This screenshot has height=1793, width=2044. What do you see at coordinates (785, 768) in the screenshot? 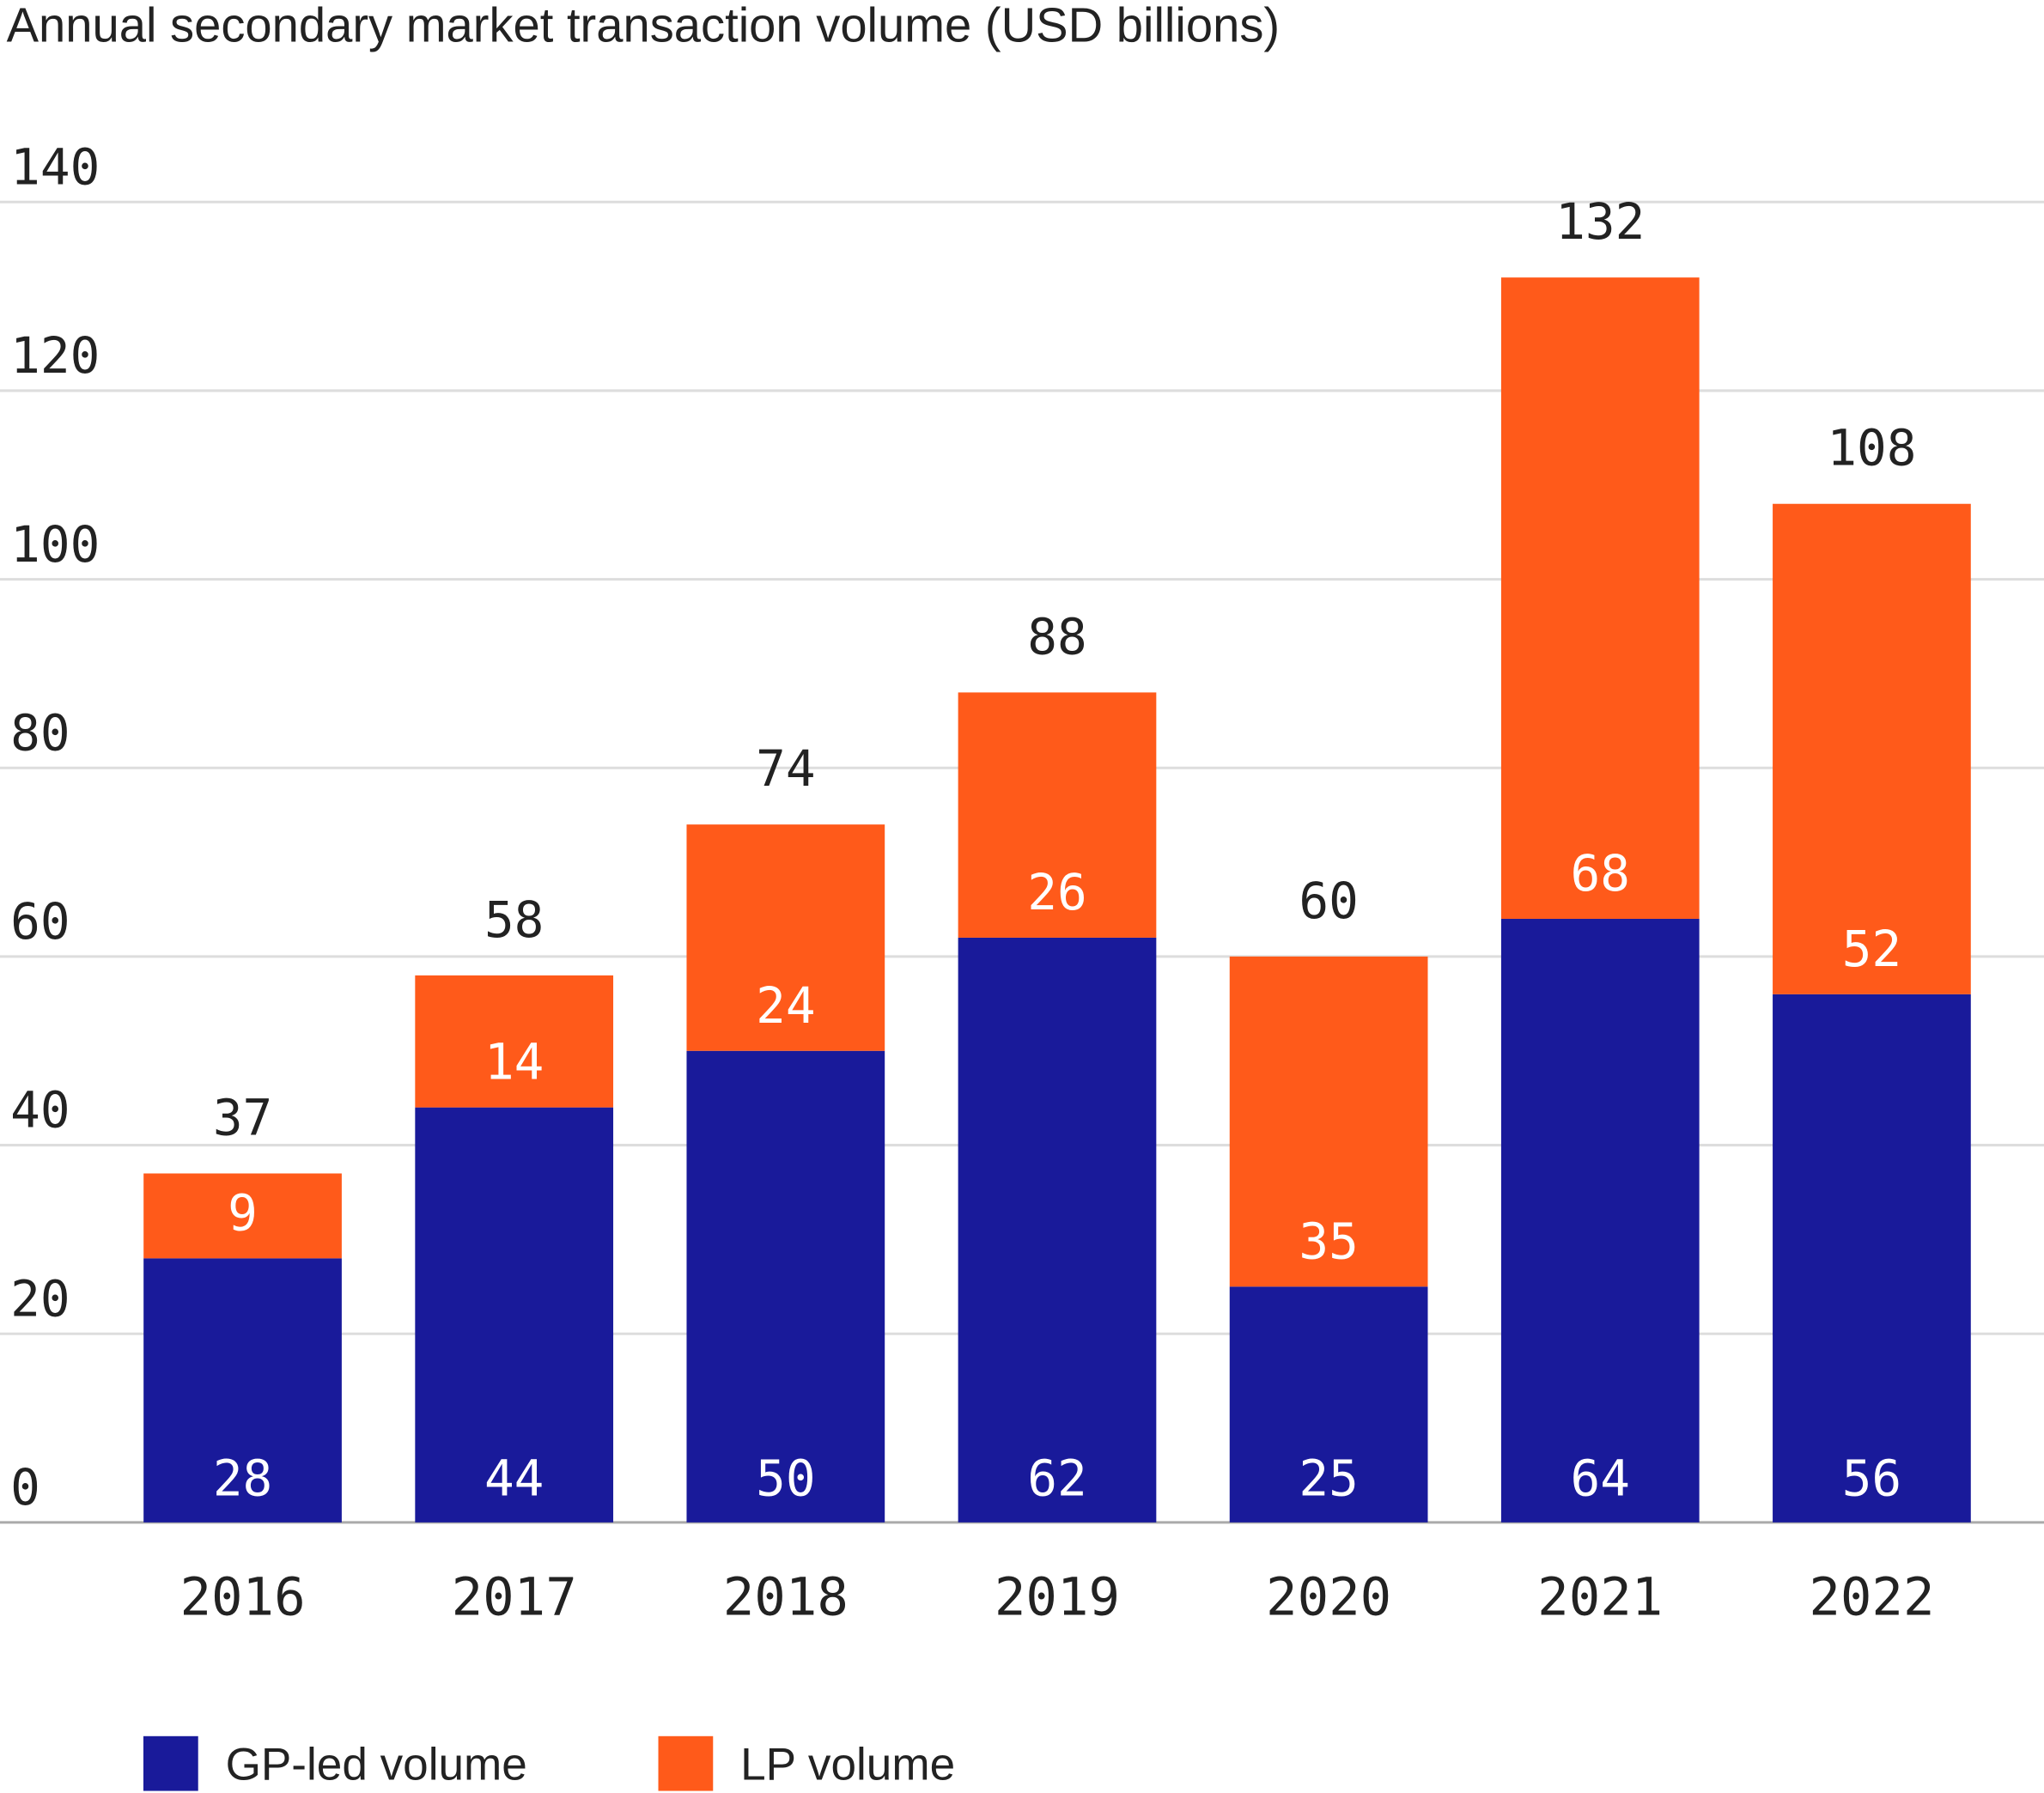
I see `total-label: 74` at bounding box center [785, 768].